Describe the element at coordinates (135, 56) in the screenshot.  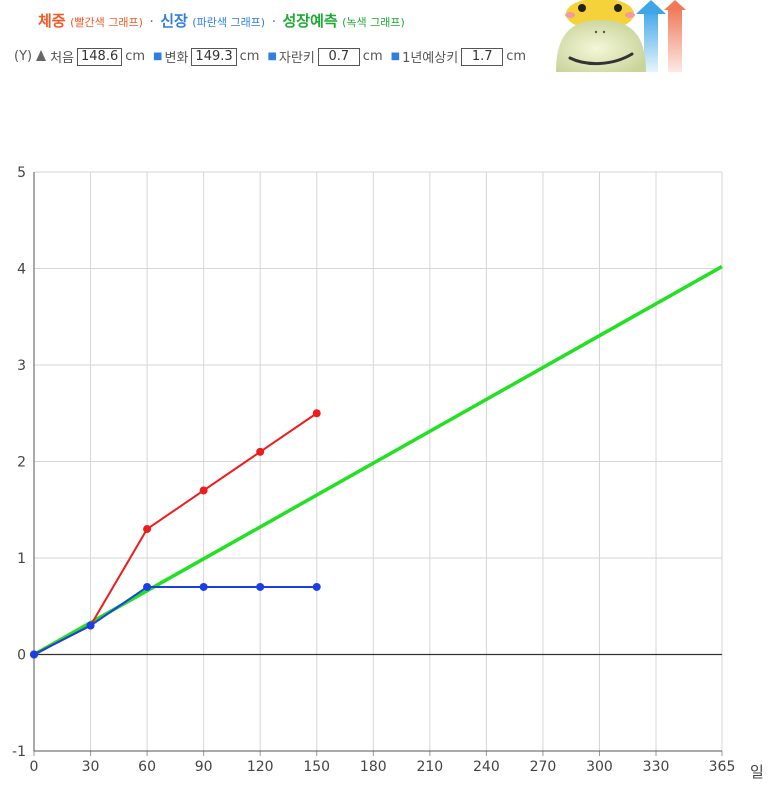
I see `first-height-unit: cm` at that location.